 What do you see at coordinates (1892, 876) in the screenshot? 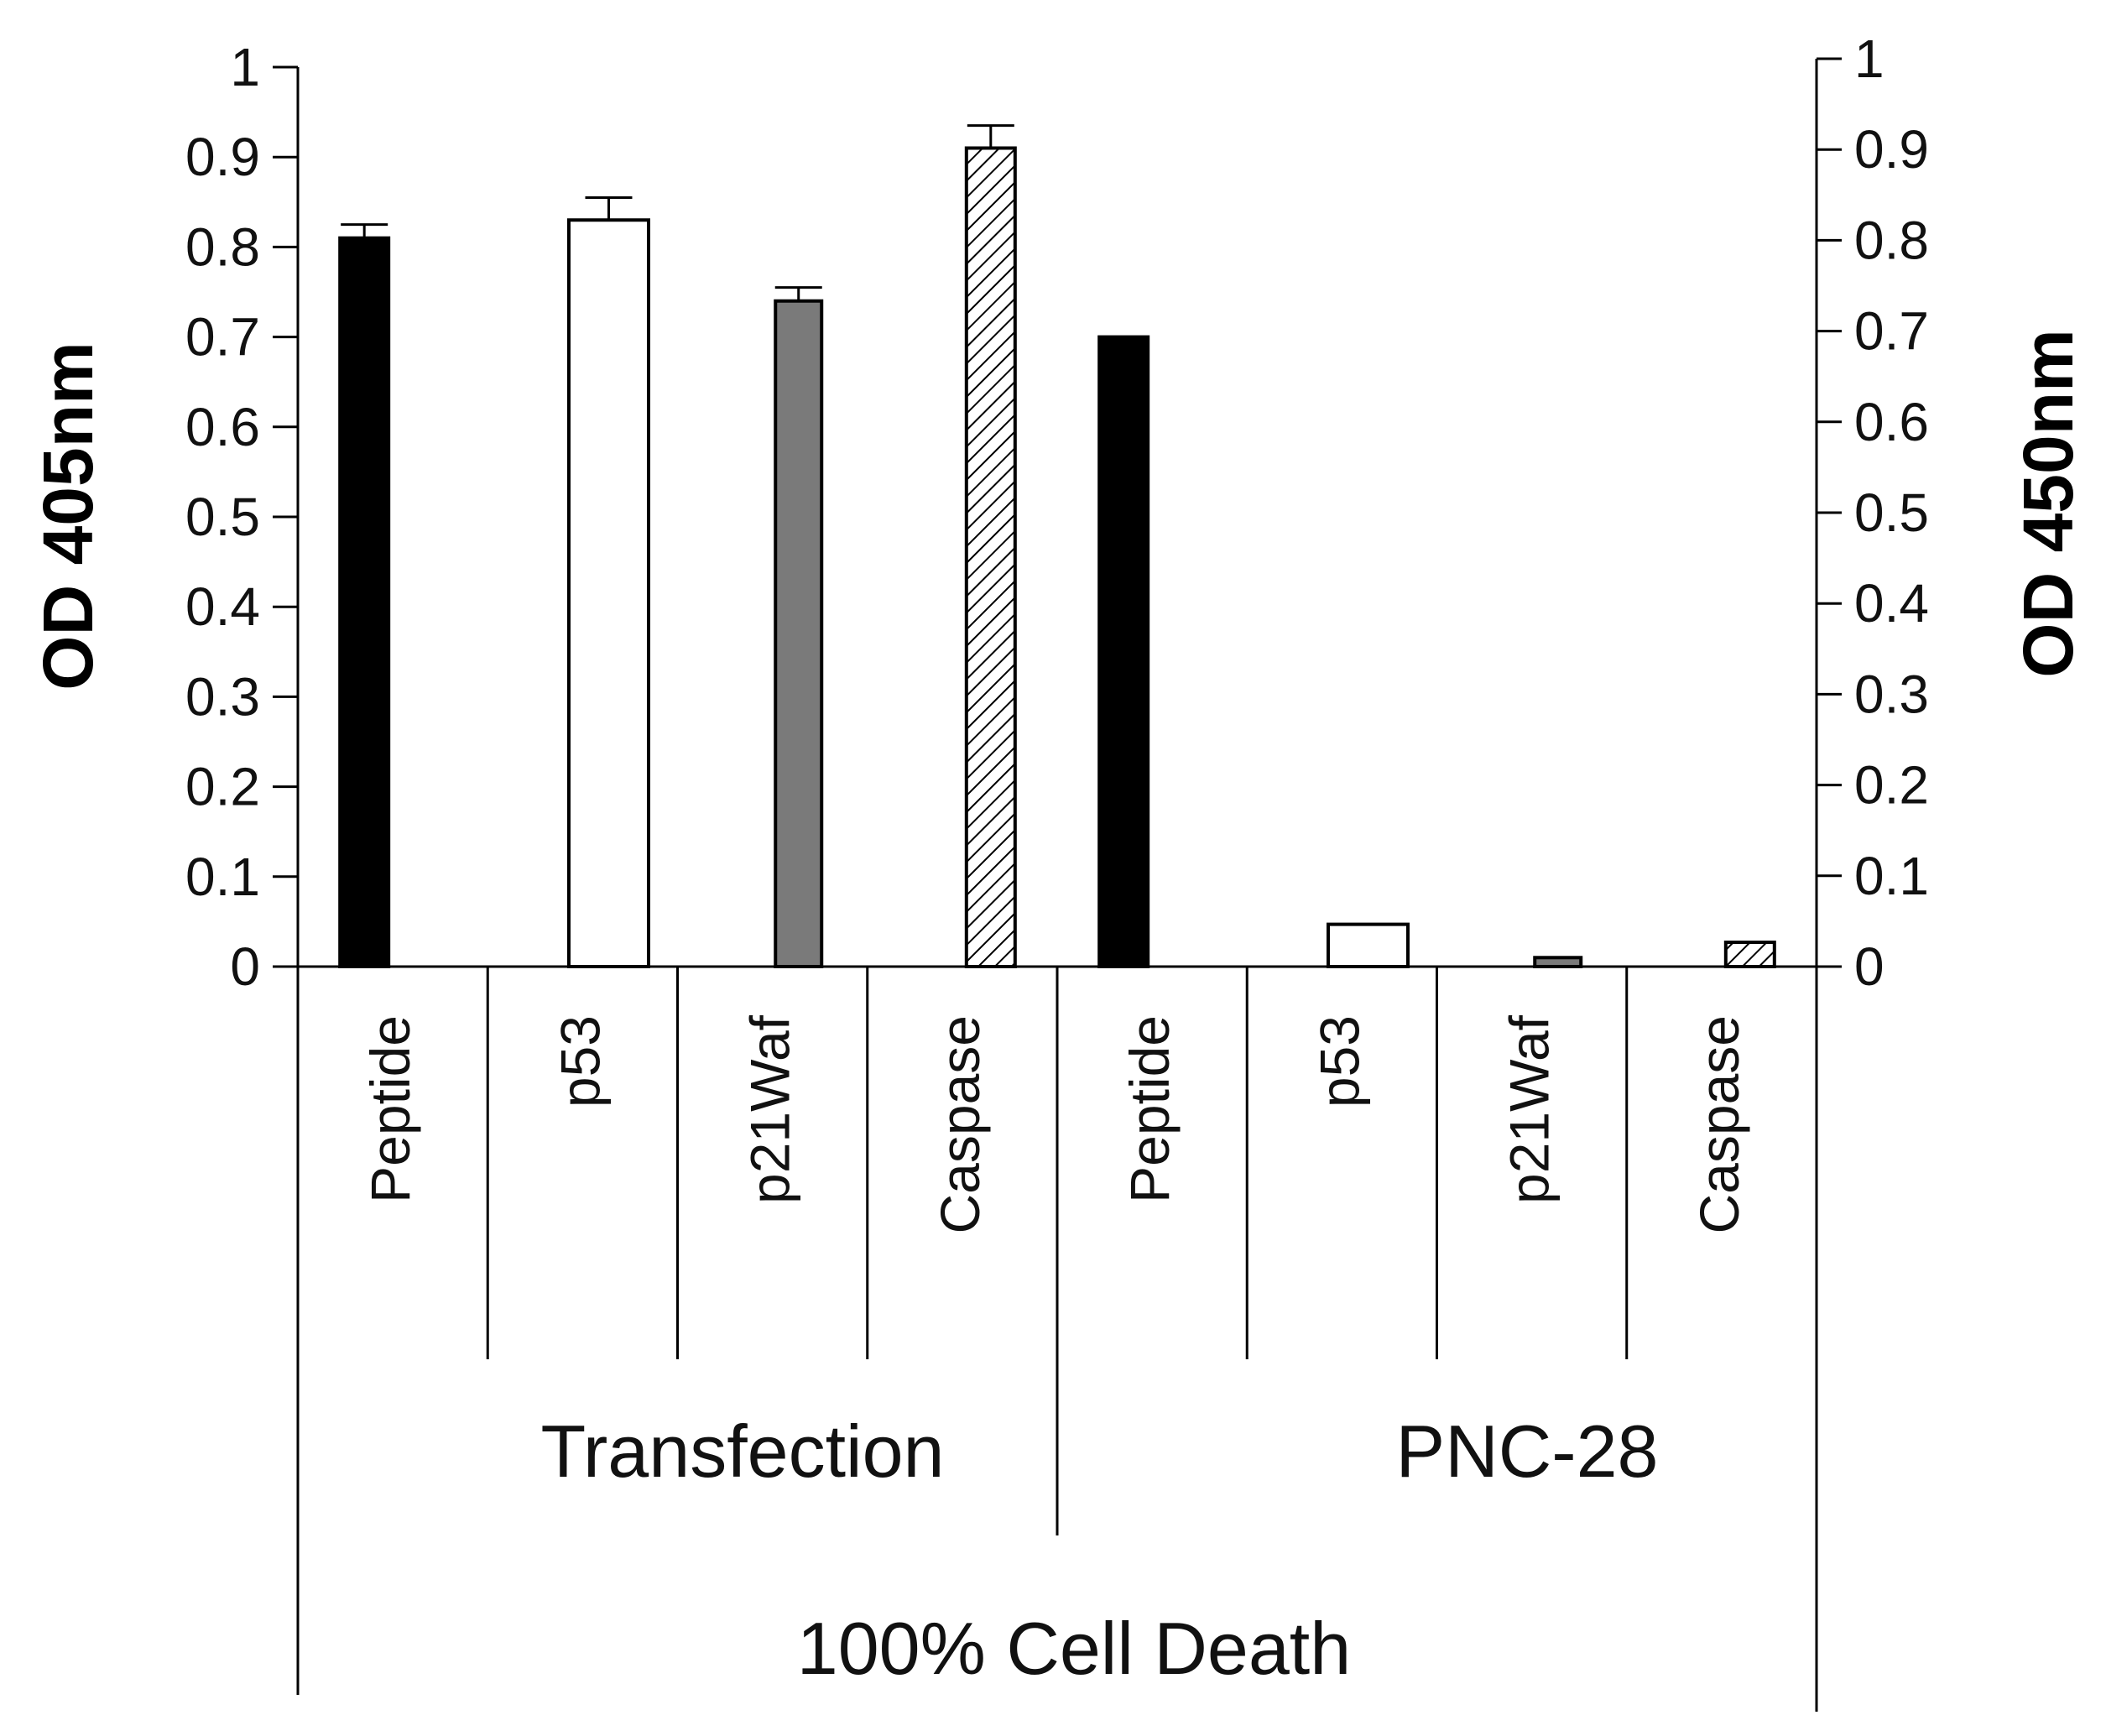
I see `right-tick-label: 0.1` at bounding box center [1892, 876].